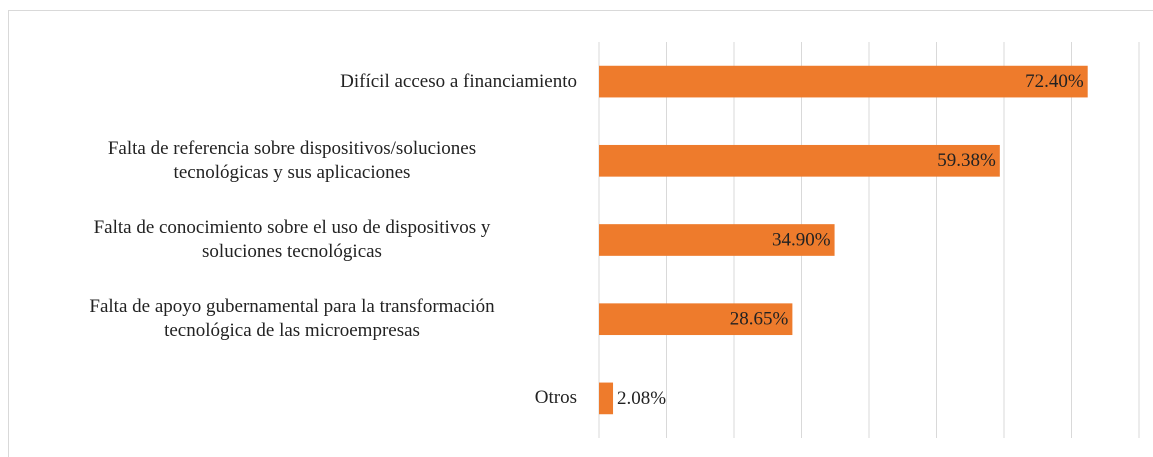 The width and height of the screenshot is (1153, 457). What do you see at coordinates (1054, 81) in the screenshot?
I see `value-label: 72.40%` at bounding box center [1054, 81].